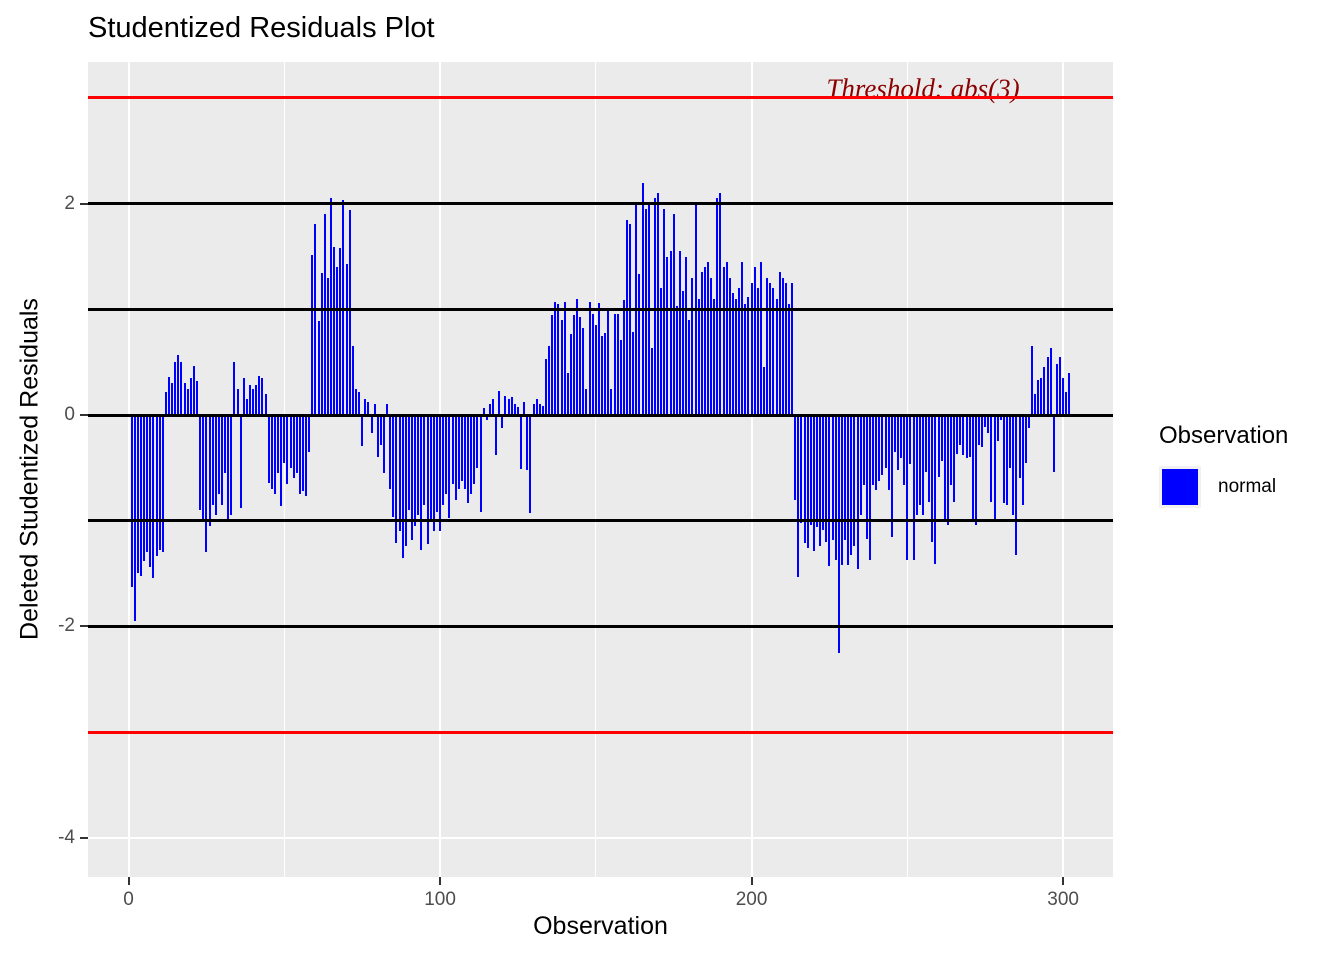 The image size is (1344, 960). Describe the element at coordinates (600, 521) in the screenshot. I see `reference-line` at that location.